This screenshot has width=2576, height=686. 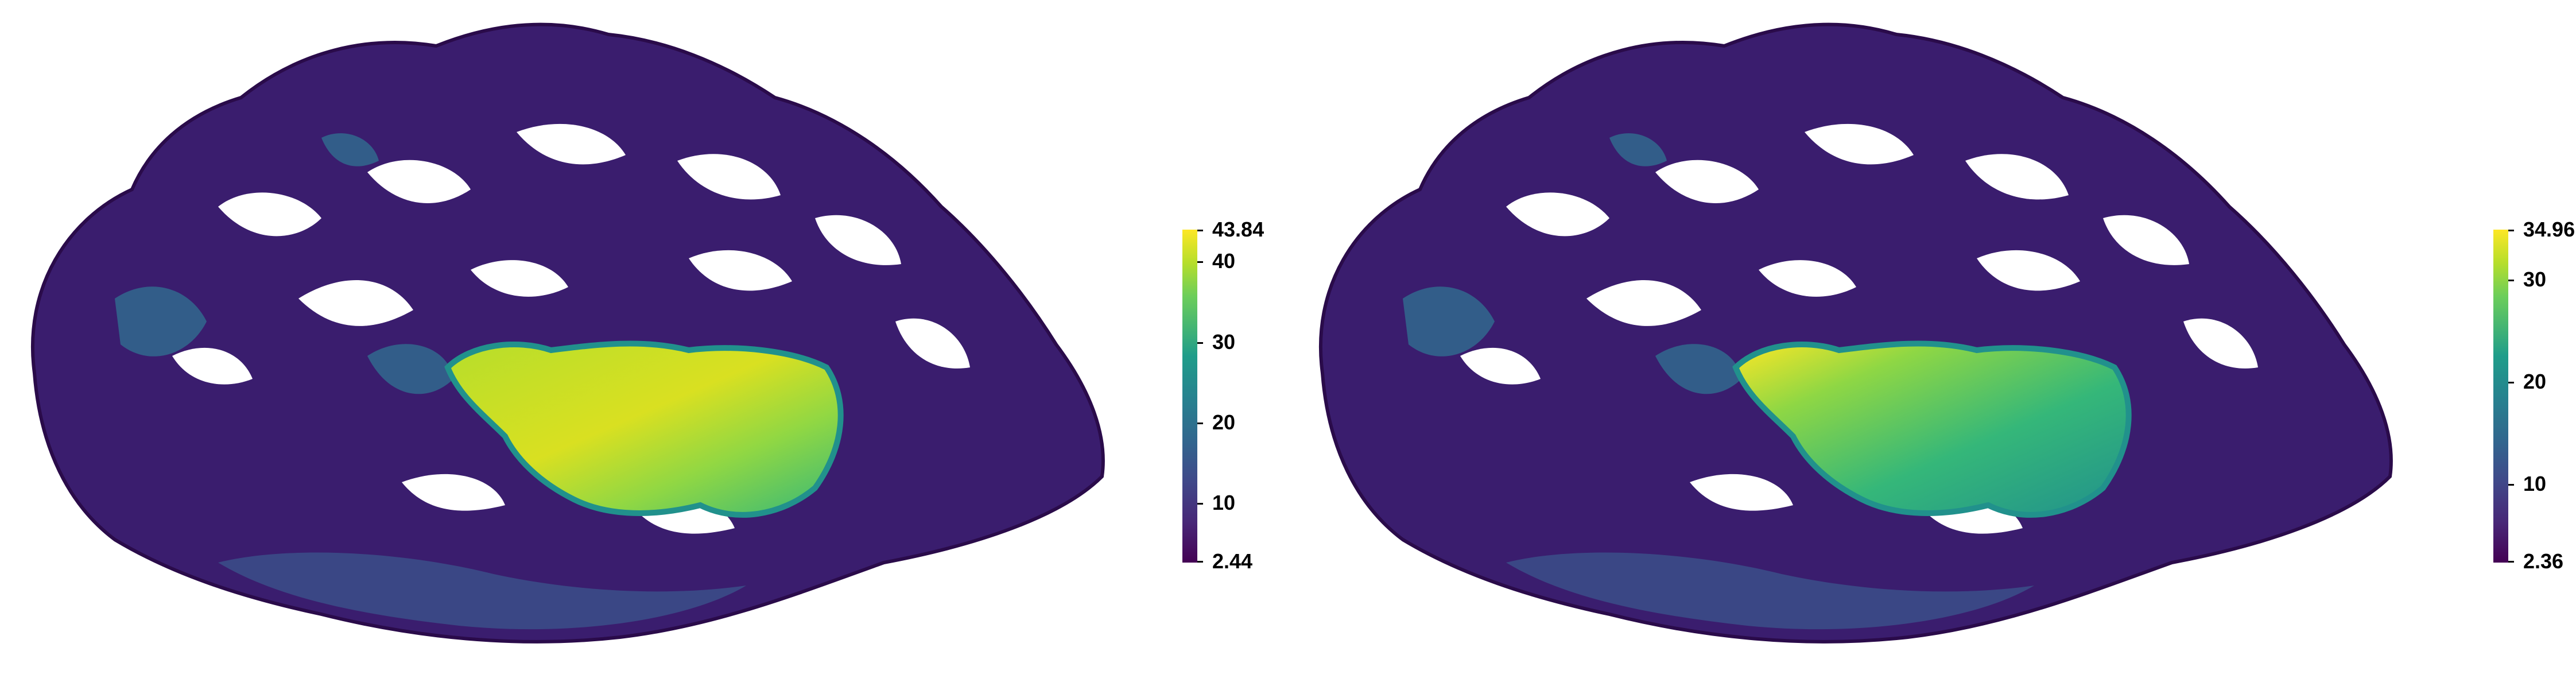 What do you see at coordinates (1224, 261) in the screenshot?
I see `colorbar-tick-label-40: 40` at bounding box center [1224, 261].